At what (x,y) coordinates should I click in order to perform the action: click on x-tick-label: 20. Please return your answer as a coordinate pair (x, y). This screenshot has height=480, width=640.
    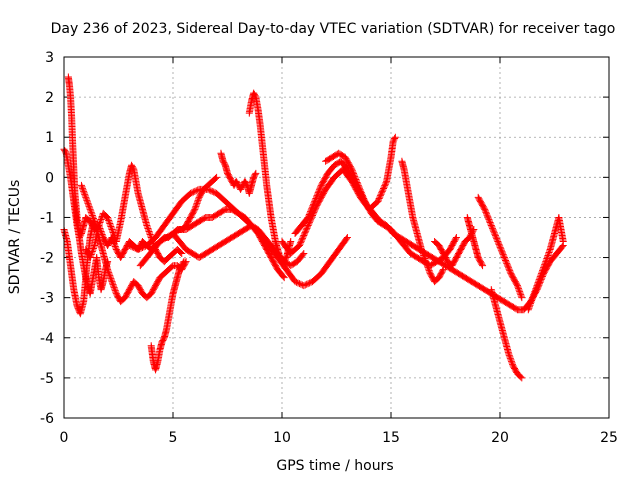
    Looking at the image, I should click on (500, 438).